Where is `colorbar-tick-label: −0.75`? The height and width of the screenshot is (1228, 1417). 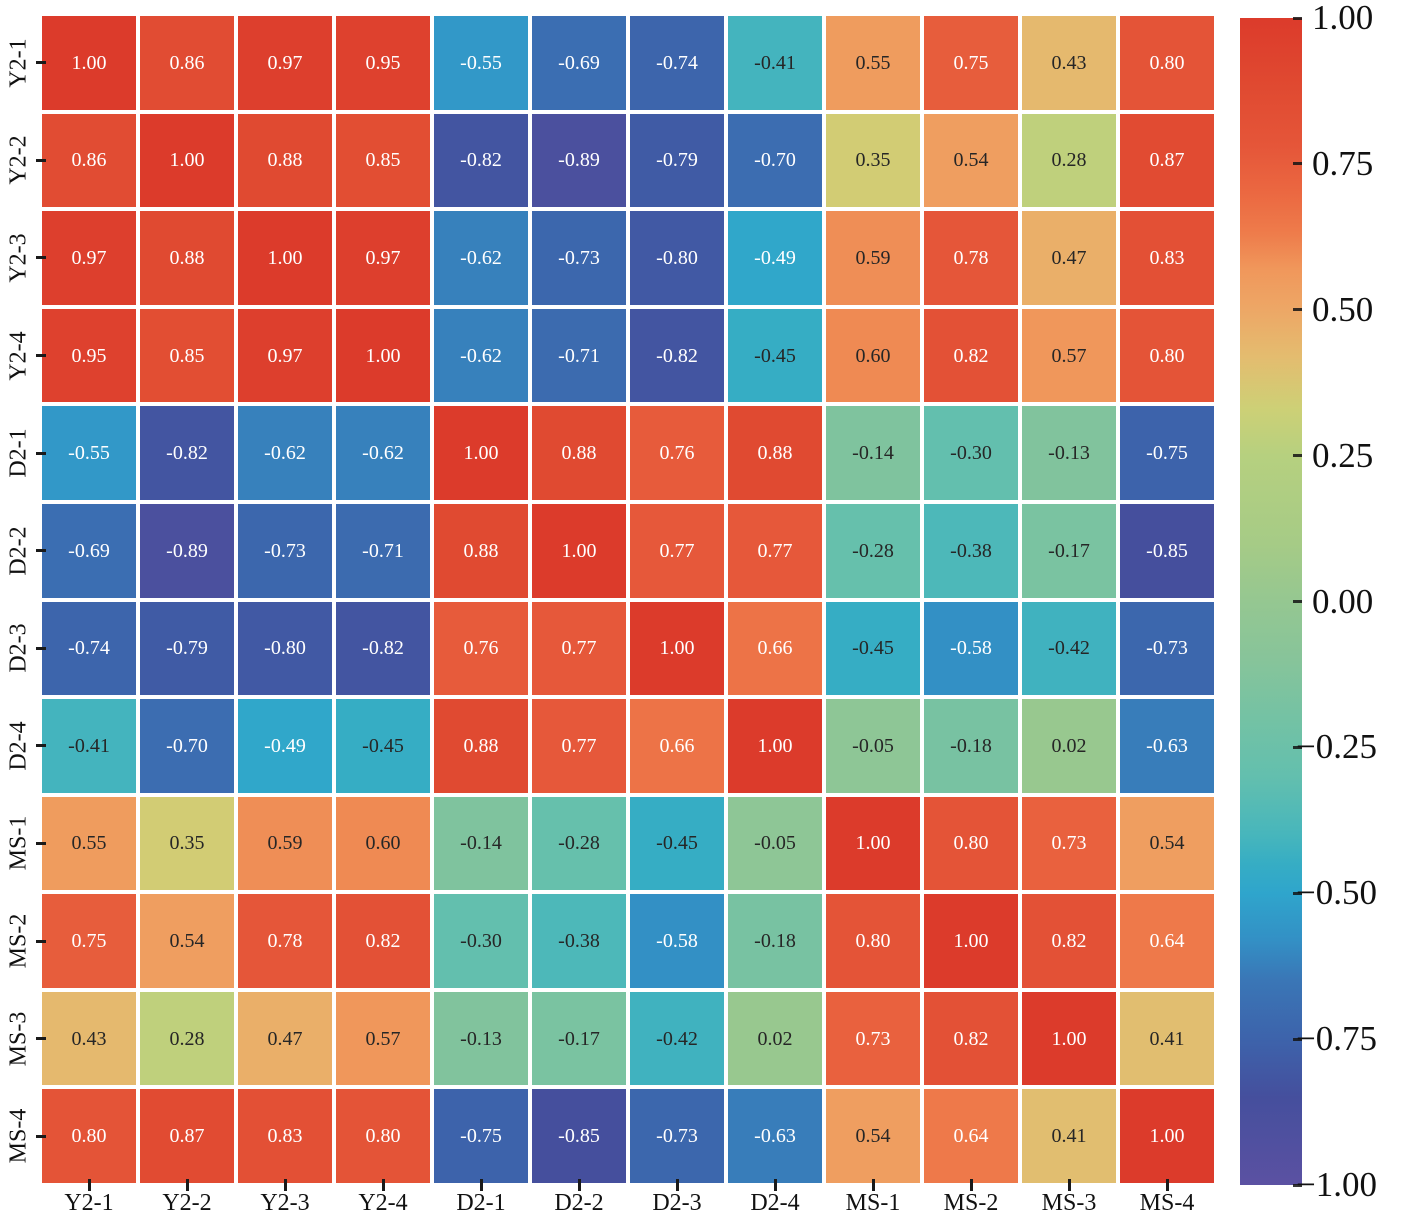
colorbar-tick-label: −0.75 is located at coordinates (1336, 1039).